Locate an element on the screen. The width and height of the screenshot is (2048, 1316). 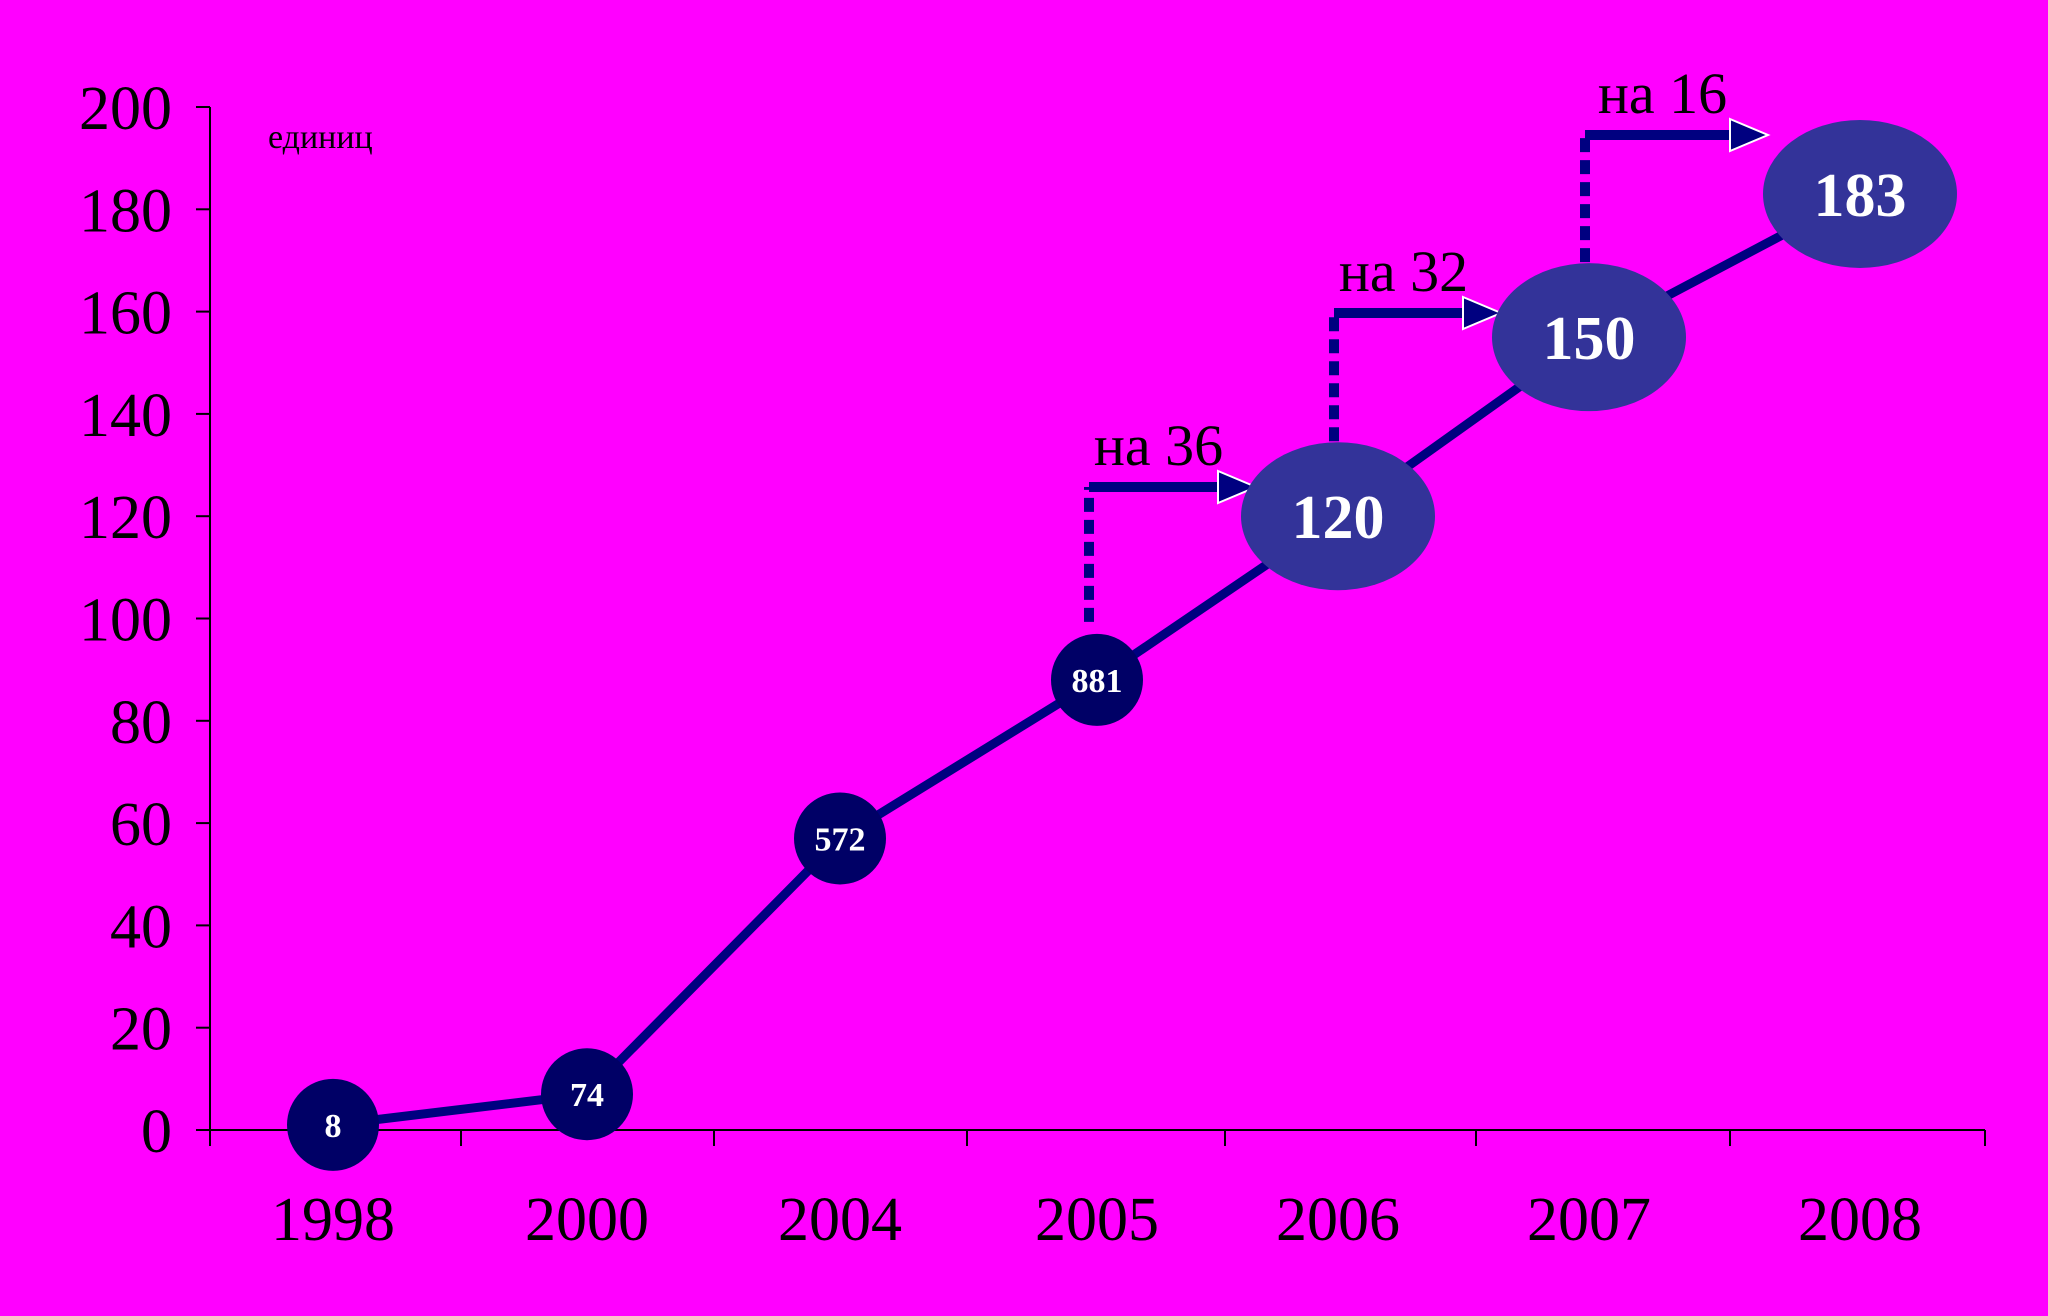
annotation-label: на 36 is located at coordinates (1158, 445).